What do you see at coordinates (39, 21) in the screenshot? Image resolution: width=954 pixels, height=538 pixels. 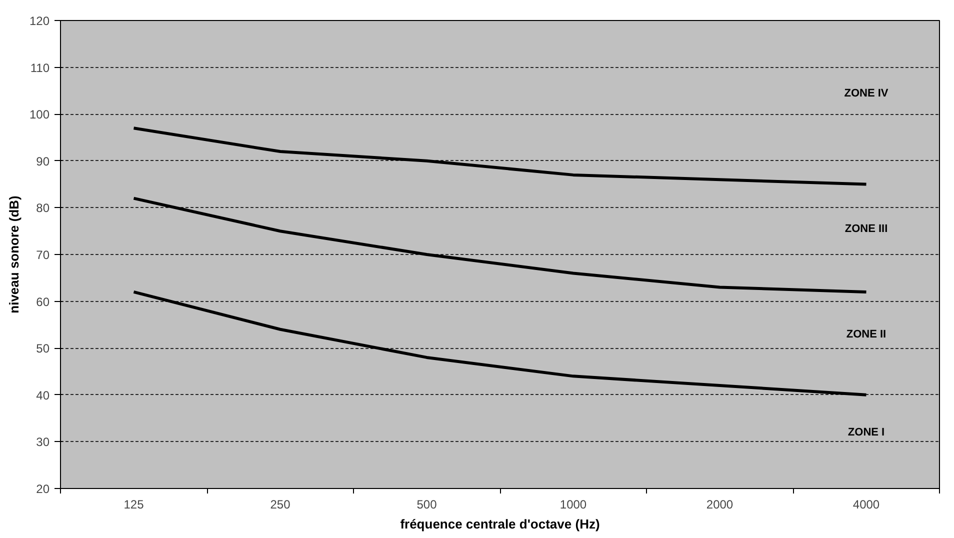 I see `y-tick-label: 120` at bounding box center [39, 21].